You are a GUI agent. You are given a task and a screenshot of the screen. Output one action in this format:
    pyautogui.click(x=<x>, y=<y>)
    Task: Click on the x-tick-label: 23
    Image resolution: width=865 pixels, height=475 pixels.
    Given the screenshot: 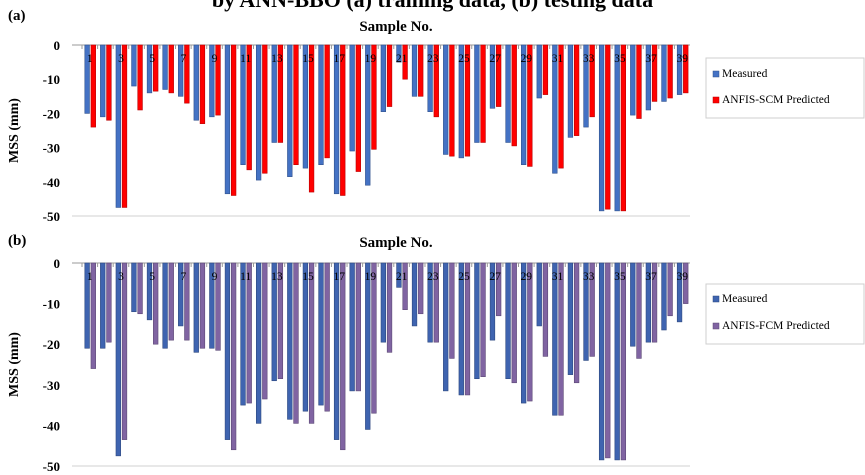 What is the action you would take?
    pyautogui.click(x=433, y=277)
    